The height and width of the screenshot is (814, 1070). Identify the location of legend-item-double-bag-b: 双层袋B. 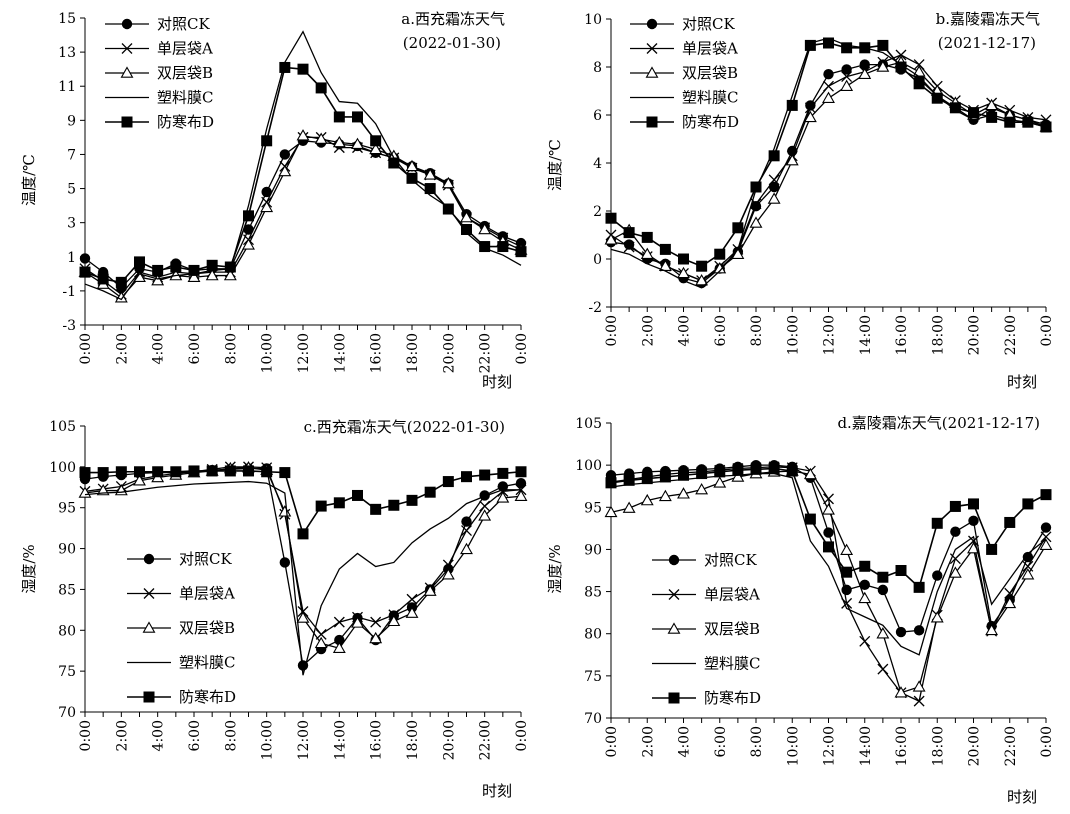
(684, 73).